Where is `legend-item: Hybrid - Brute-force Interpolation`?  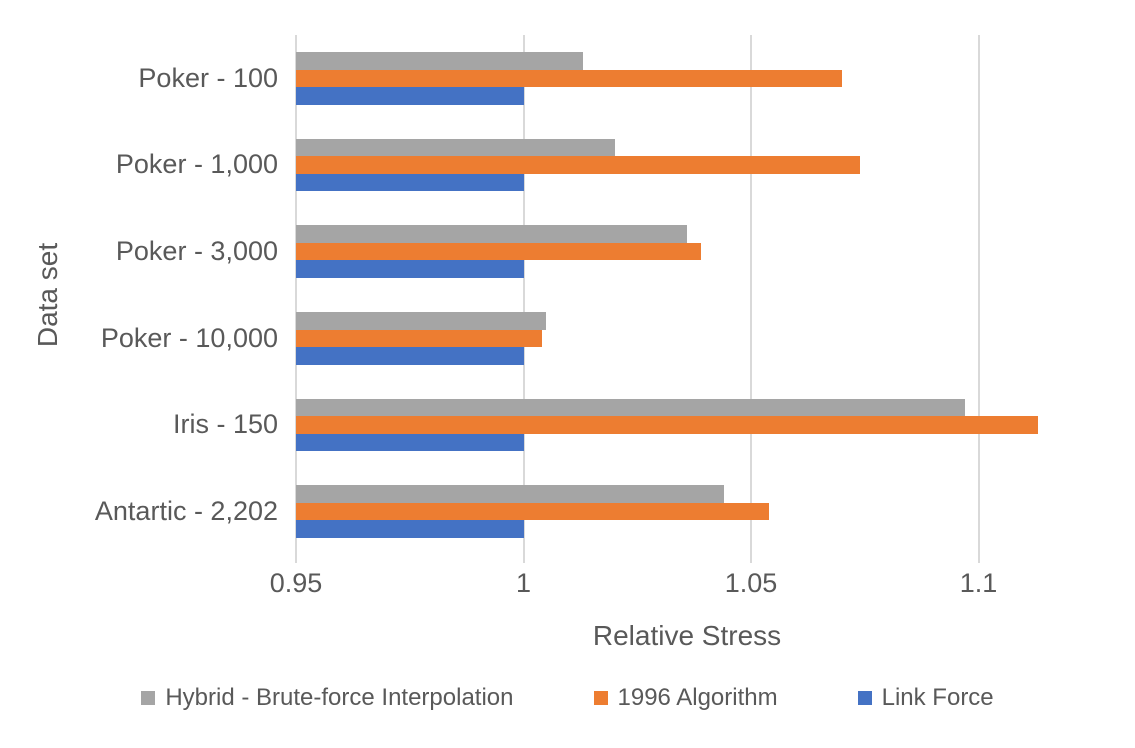
legend-item: Hybrid - Brute-force Interpolation is located at coordinates (327, 698).